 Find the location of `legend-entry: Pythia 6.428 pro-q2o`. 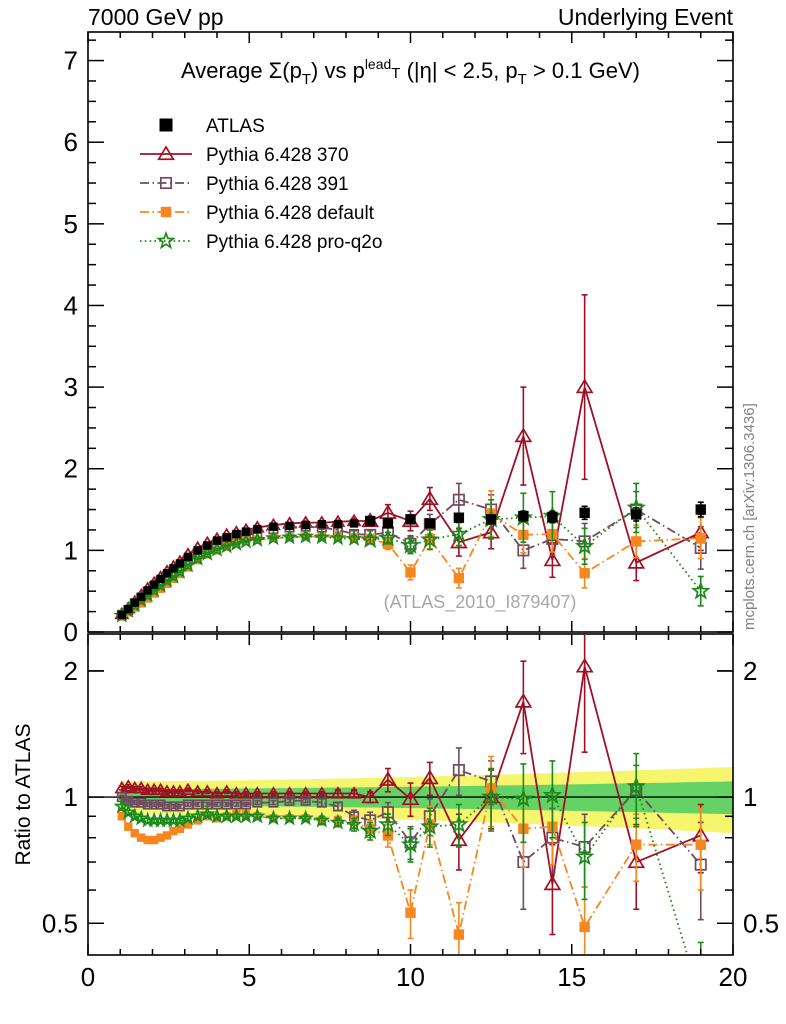

legend-entry: Pythia 6.428 pro-q2o is located at coordinates (261, 241).